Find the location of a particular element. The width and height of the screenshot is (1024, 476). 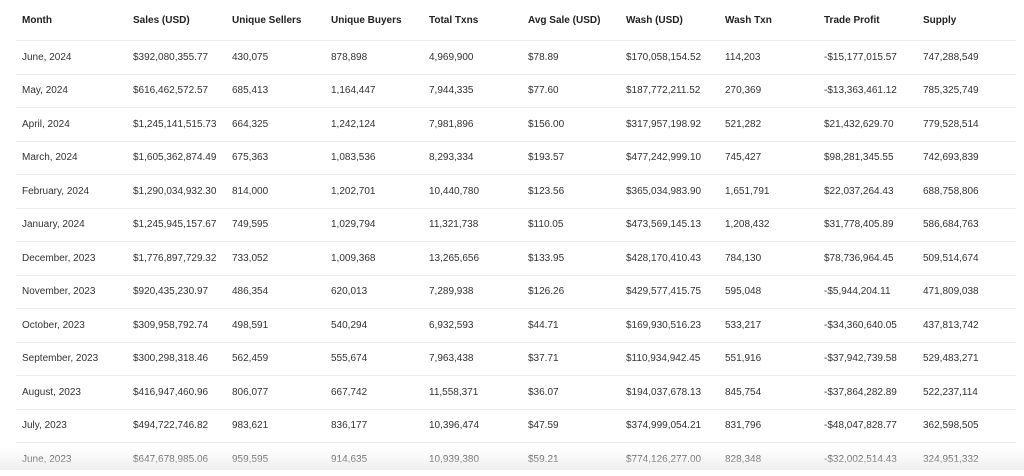

cell-unique-sellers: 814,000 is located at coordinates (275, 191).